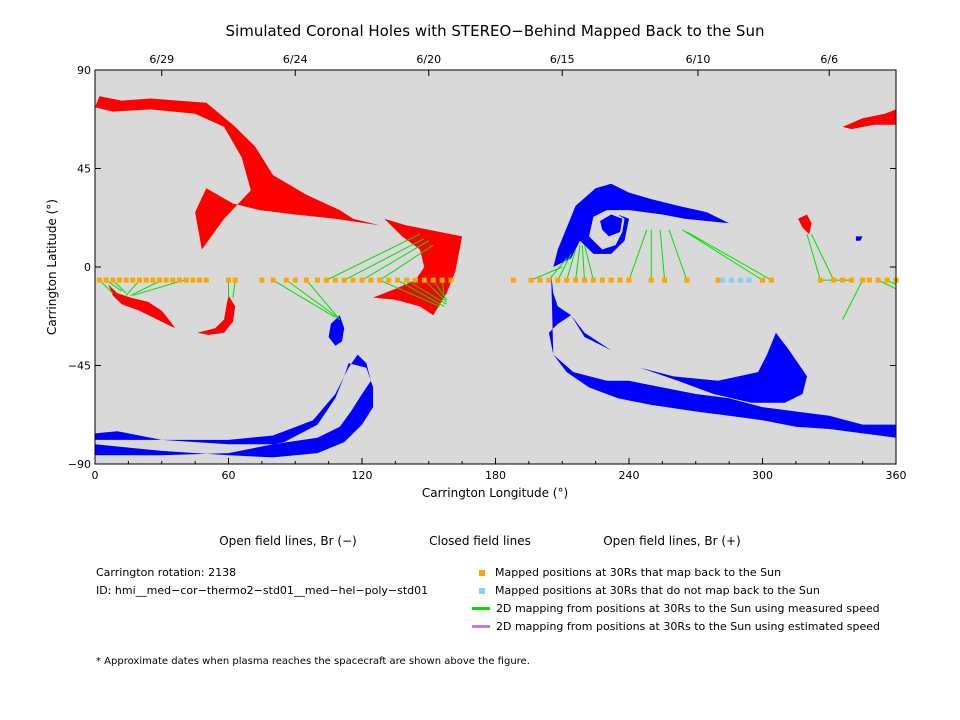 Image resolution: width=960 pixels, height=720 pixels. Describe the element at coordinates (229, 475) in the screenshot. I see `x-tick-label: 60` at that location.